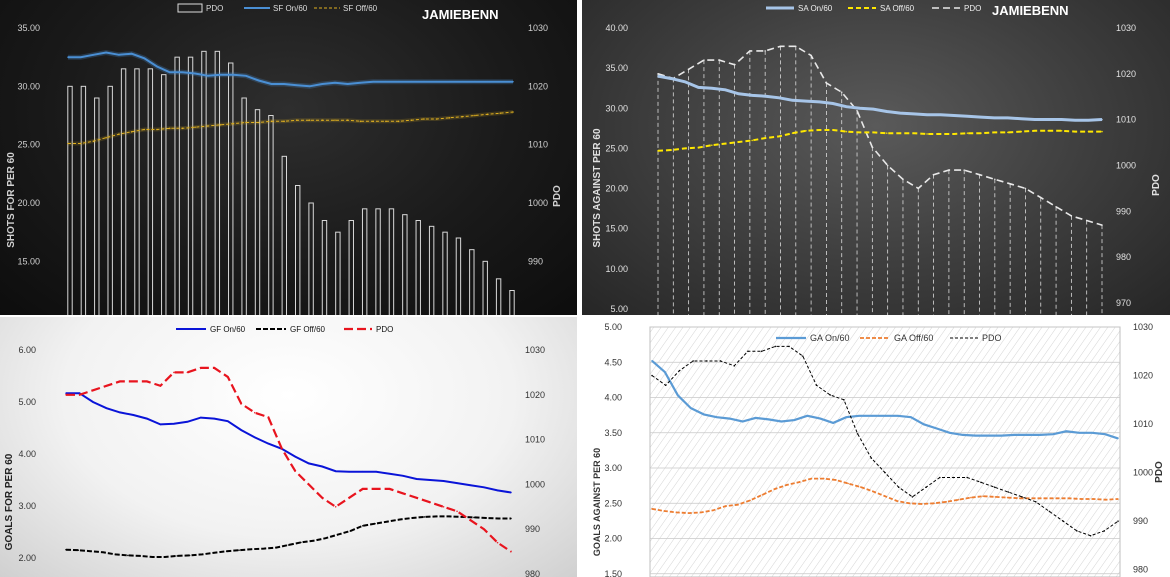  Describe the element at coordinates (1123, 211) in the screenshot. I see `y2-tick-label-2: 990` at that location.